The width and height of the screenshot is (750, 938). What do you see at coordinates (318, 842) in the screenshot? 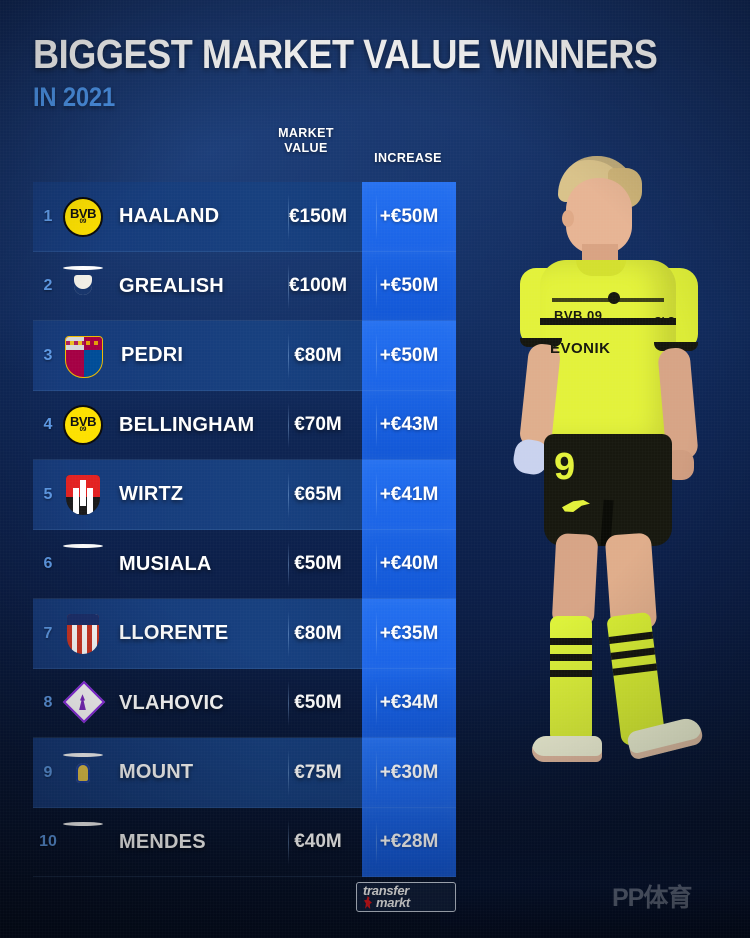
I see `market-value: €40M` at bounding box center [318, 842].